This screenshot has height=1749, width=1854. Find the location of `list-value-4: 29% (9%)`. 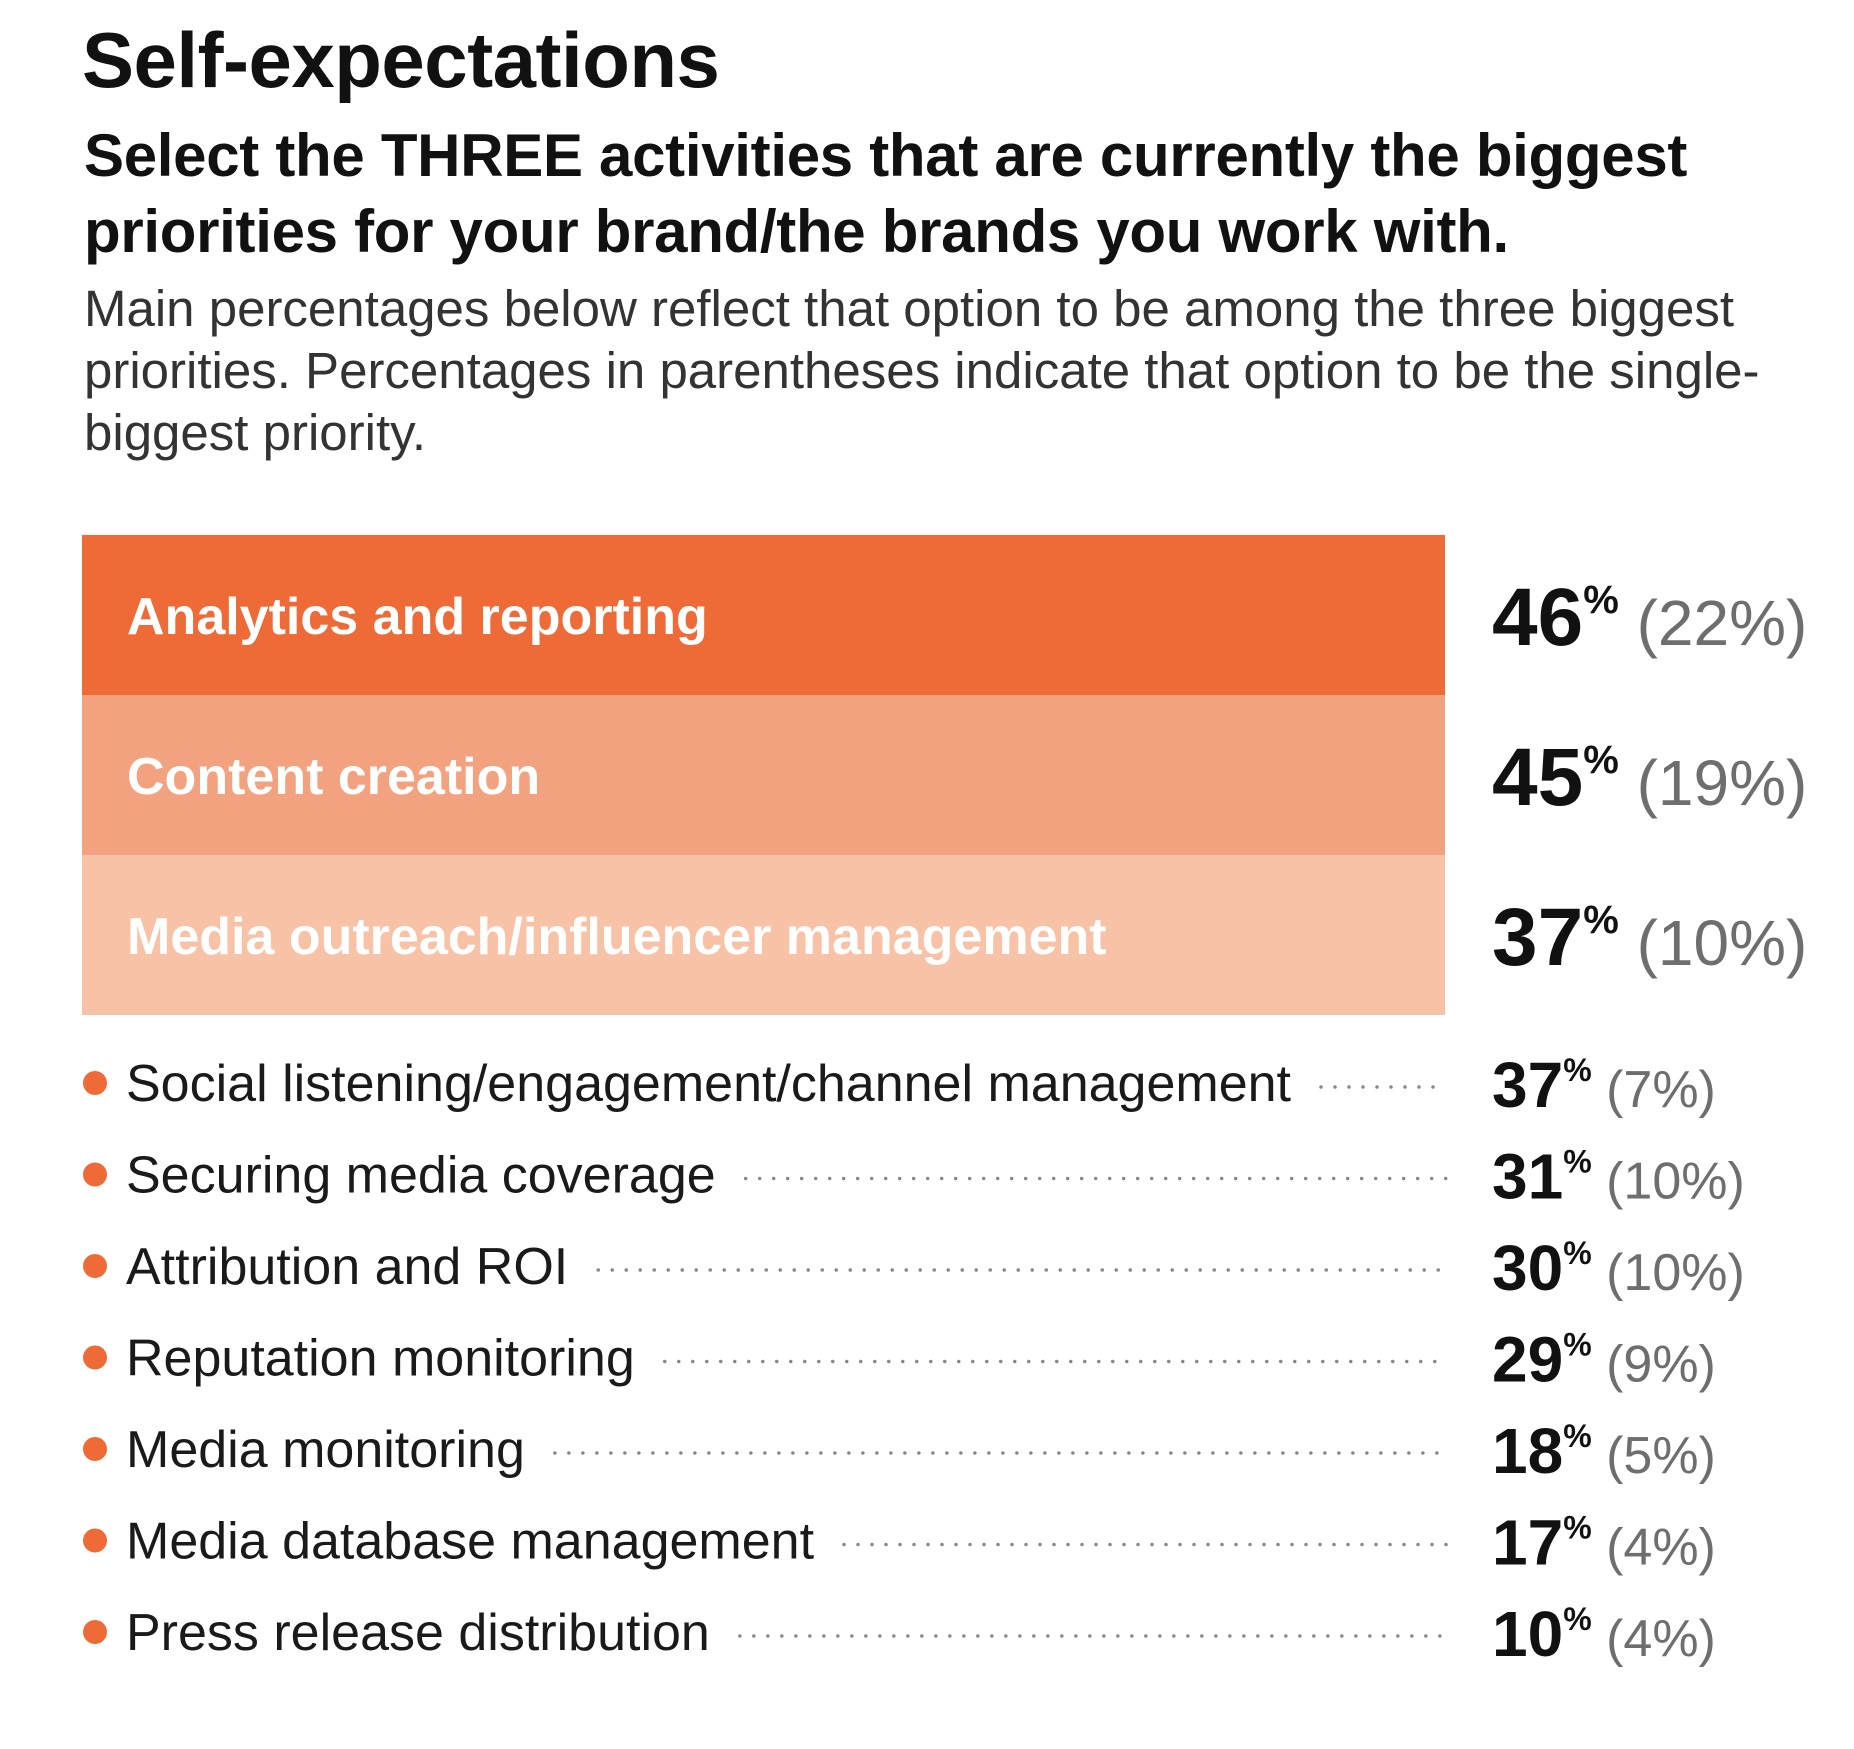

list-value-4: 29% (9%) is located at coordinates (1604, 1360).